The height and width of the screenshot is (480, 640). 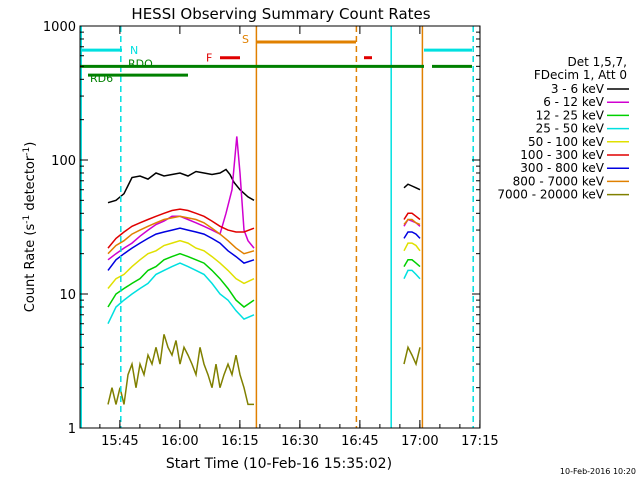 I want to click on x-axis-label: Start Time (10-Feb-16 15:35:02), so click(x=279, y=464).